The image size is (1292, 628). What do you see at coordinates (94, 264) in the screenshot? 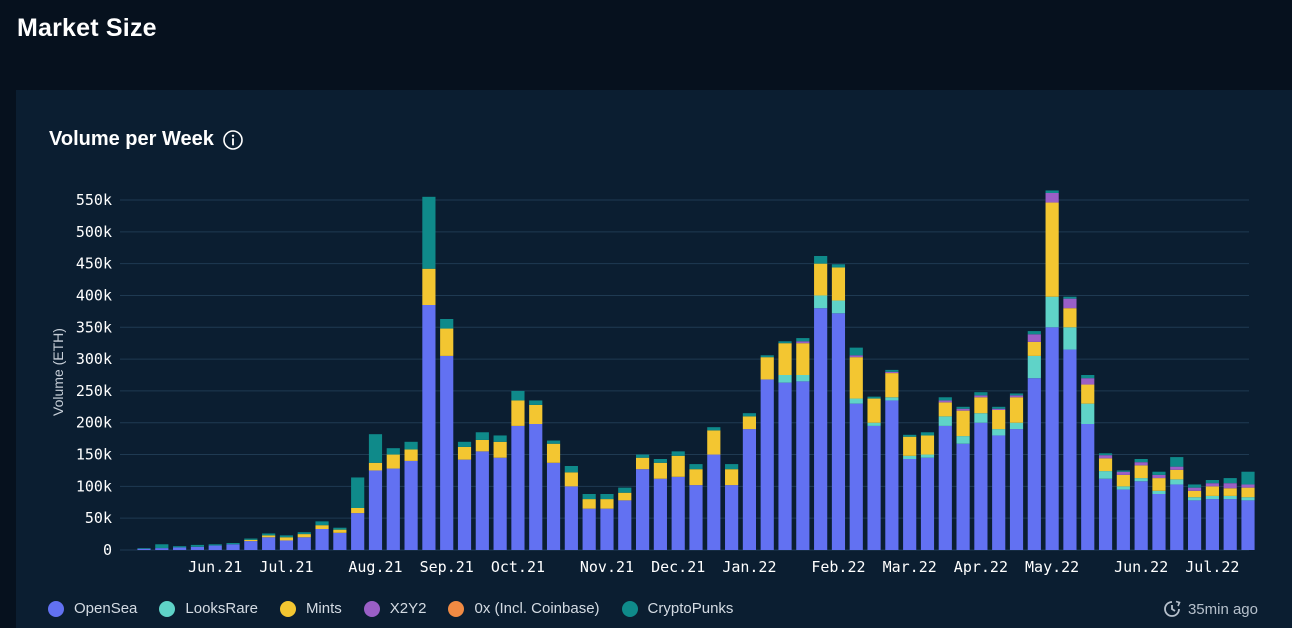
I see `y-tick-label: 450k` at bounding box center [94, 264].